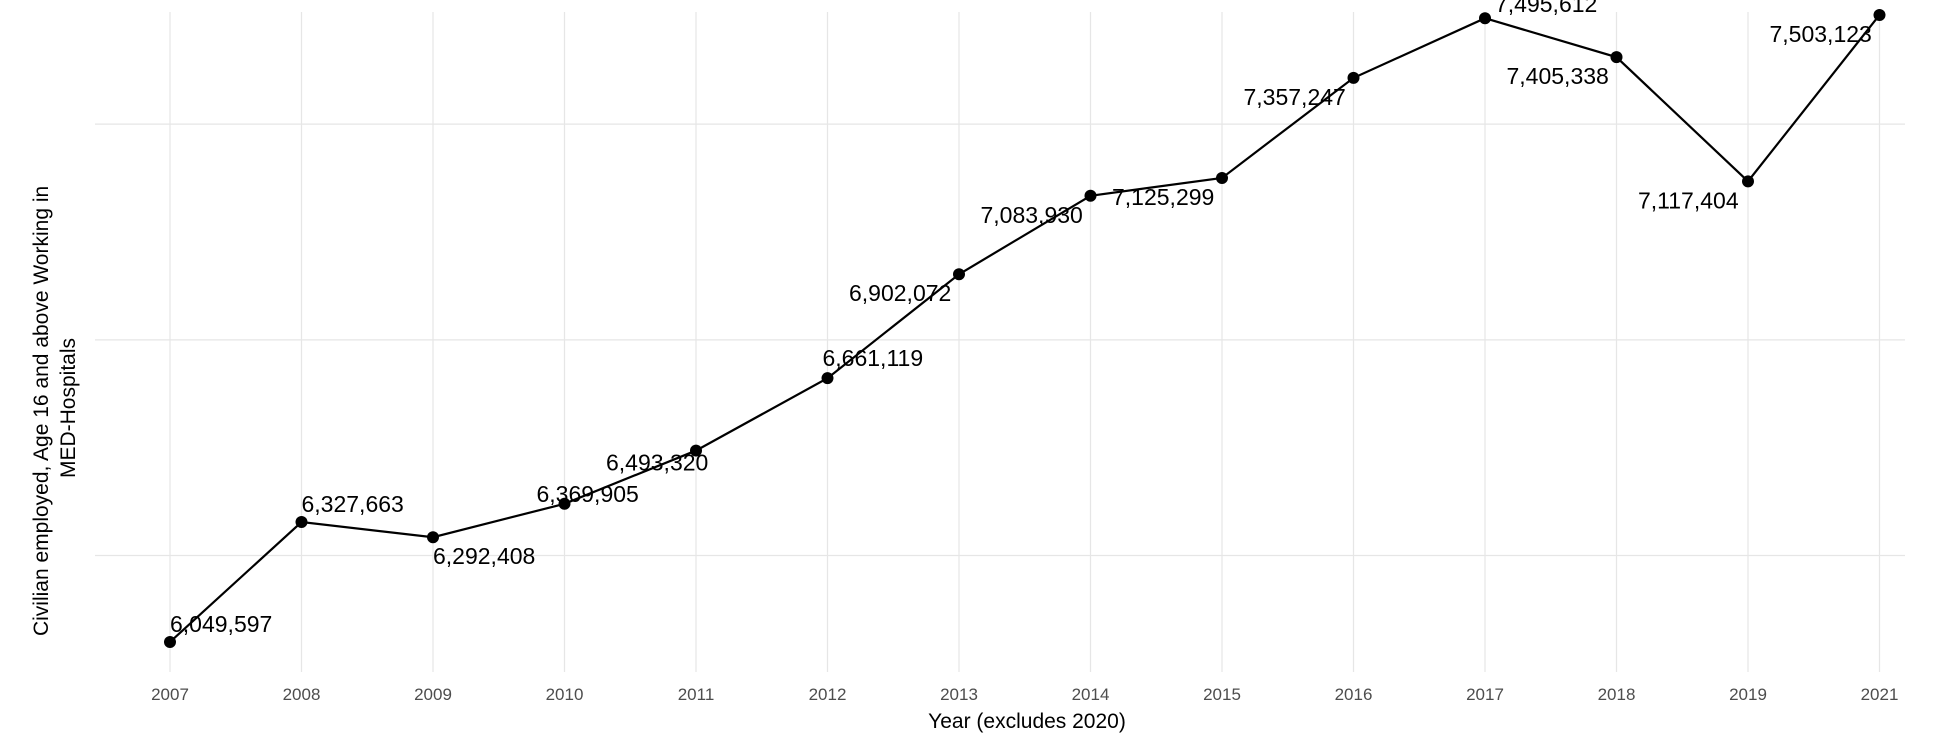  What do you see at coordinates (828, 694) in the screenshot?
I see `x-tick-label: 2012` at bounding box center [828, 694].